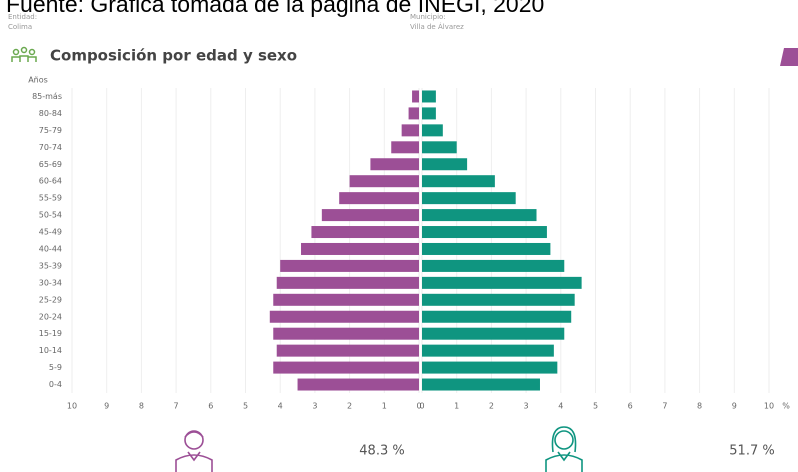 The width and height of the screenshot is (798, 472). Describe the element at coordinates (50, 147) in the screenshot. I see `y-tick-label: 70-74` at that location.